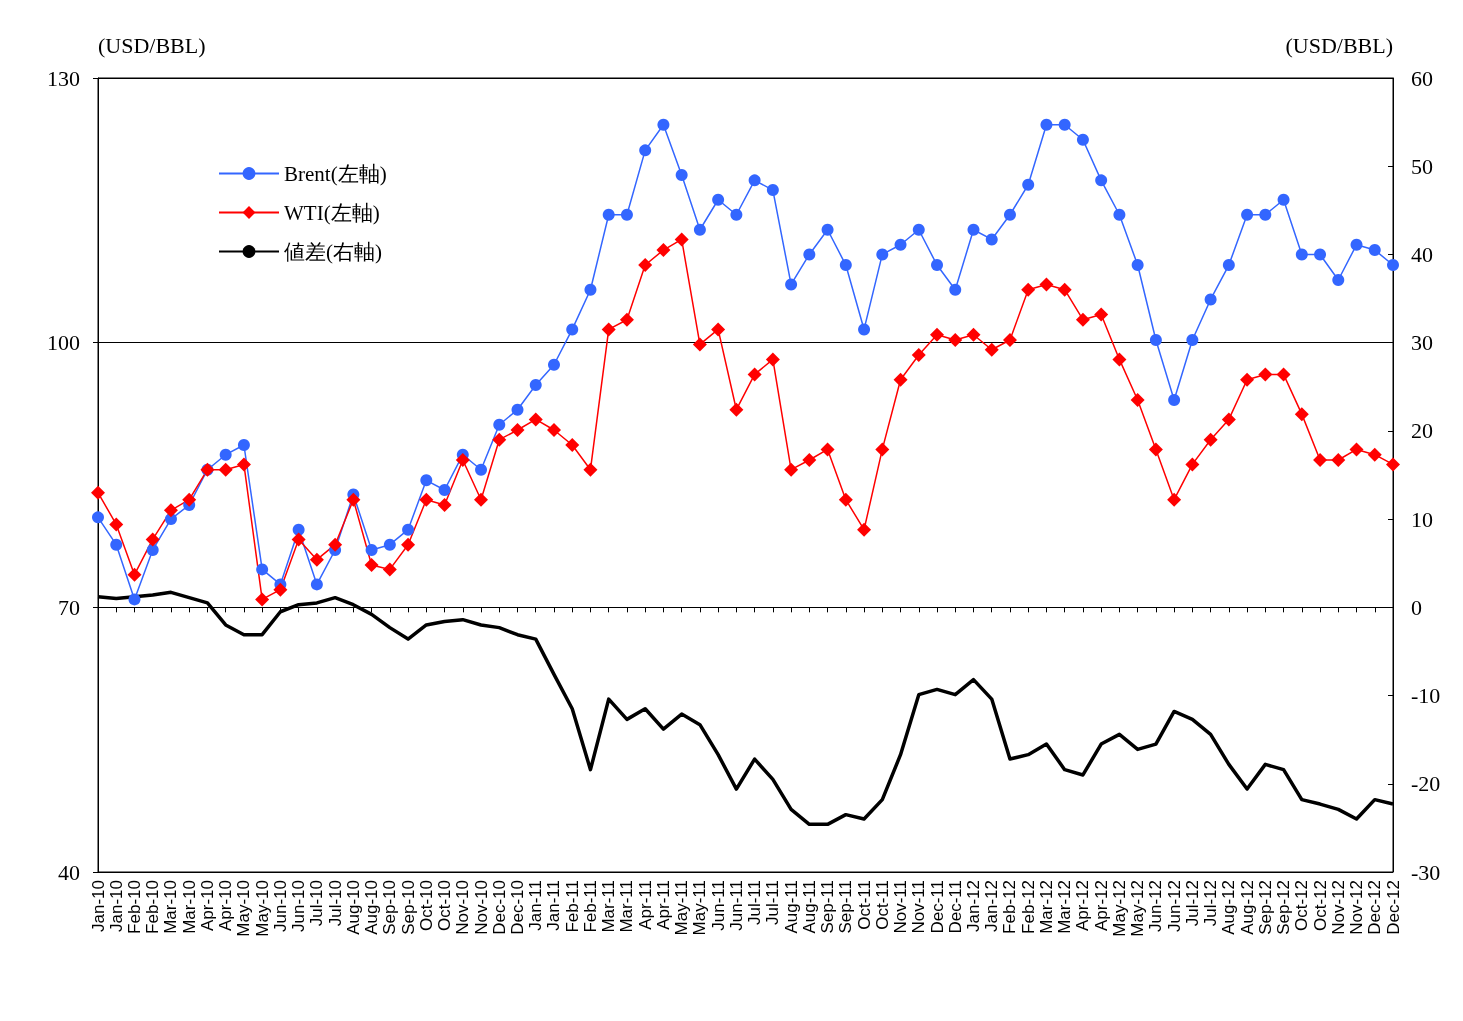  What do you see at coordinates (333, 251) in the screenshot?
I see `legend-label: 値差(右軸)` at bounding box center [333, 251].